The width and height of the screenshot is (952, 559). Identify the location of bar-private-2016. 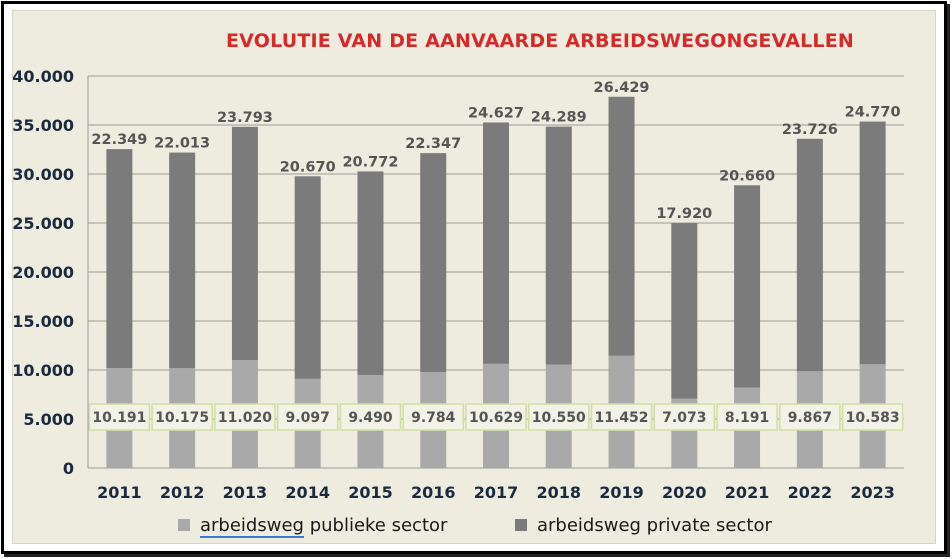
(433, 263).